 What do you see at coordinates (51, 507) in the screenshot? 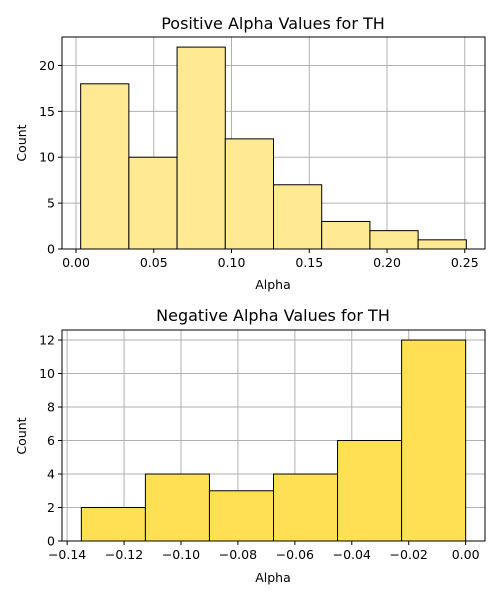
I see `chart-2-ytick-label-1: 2` at bounding box center [51, 507].